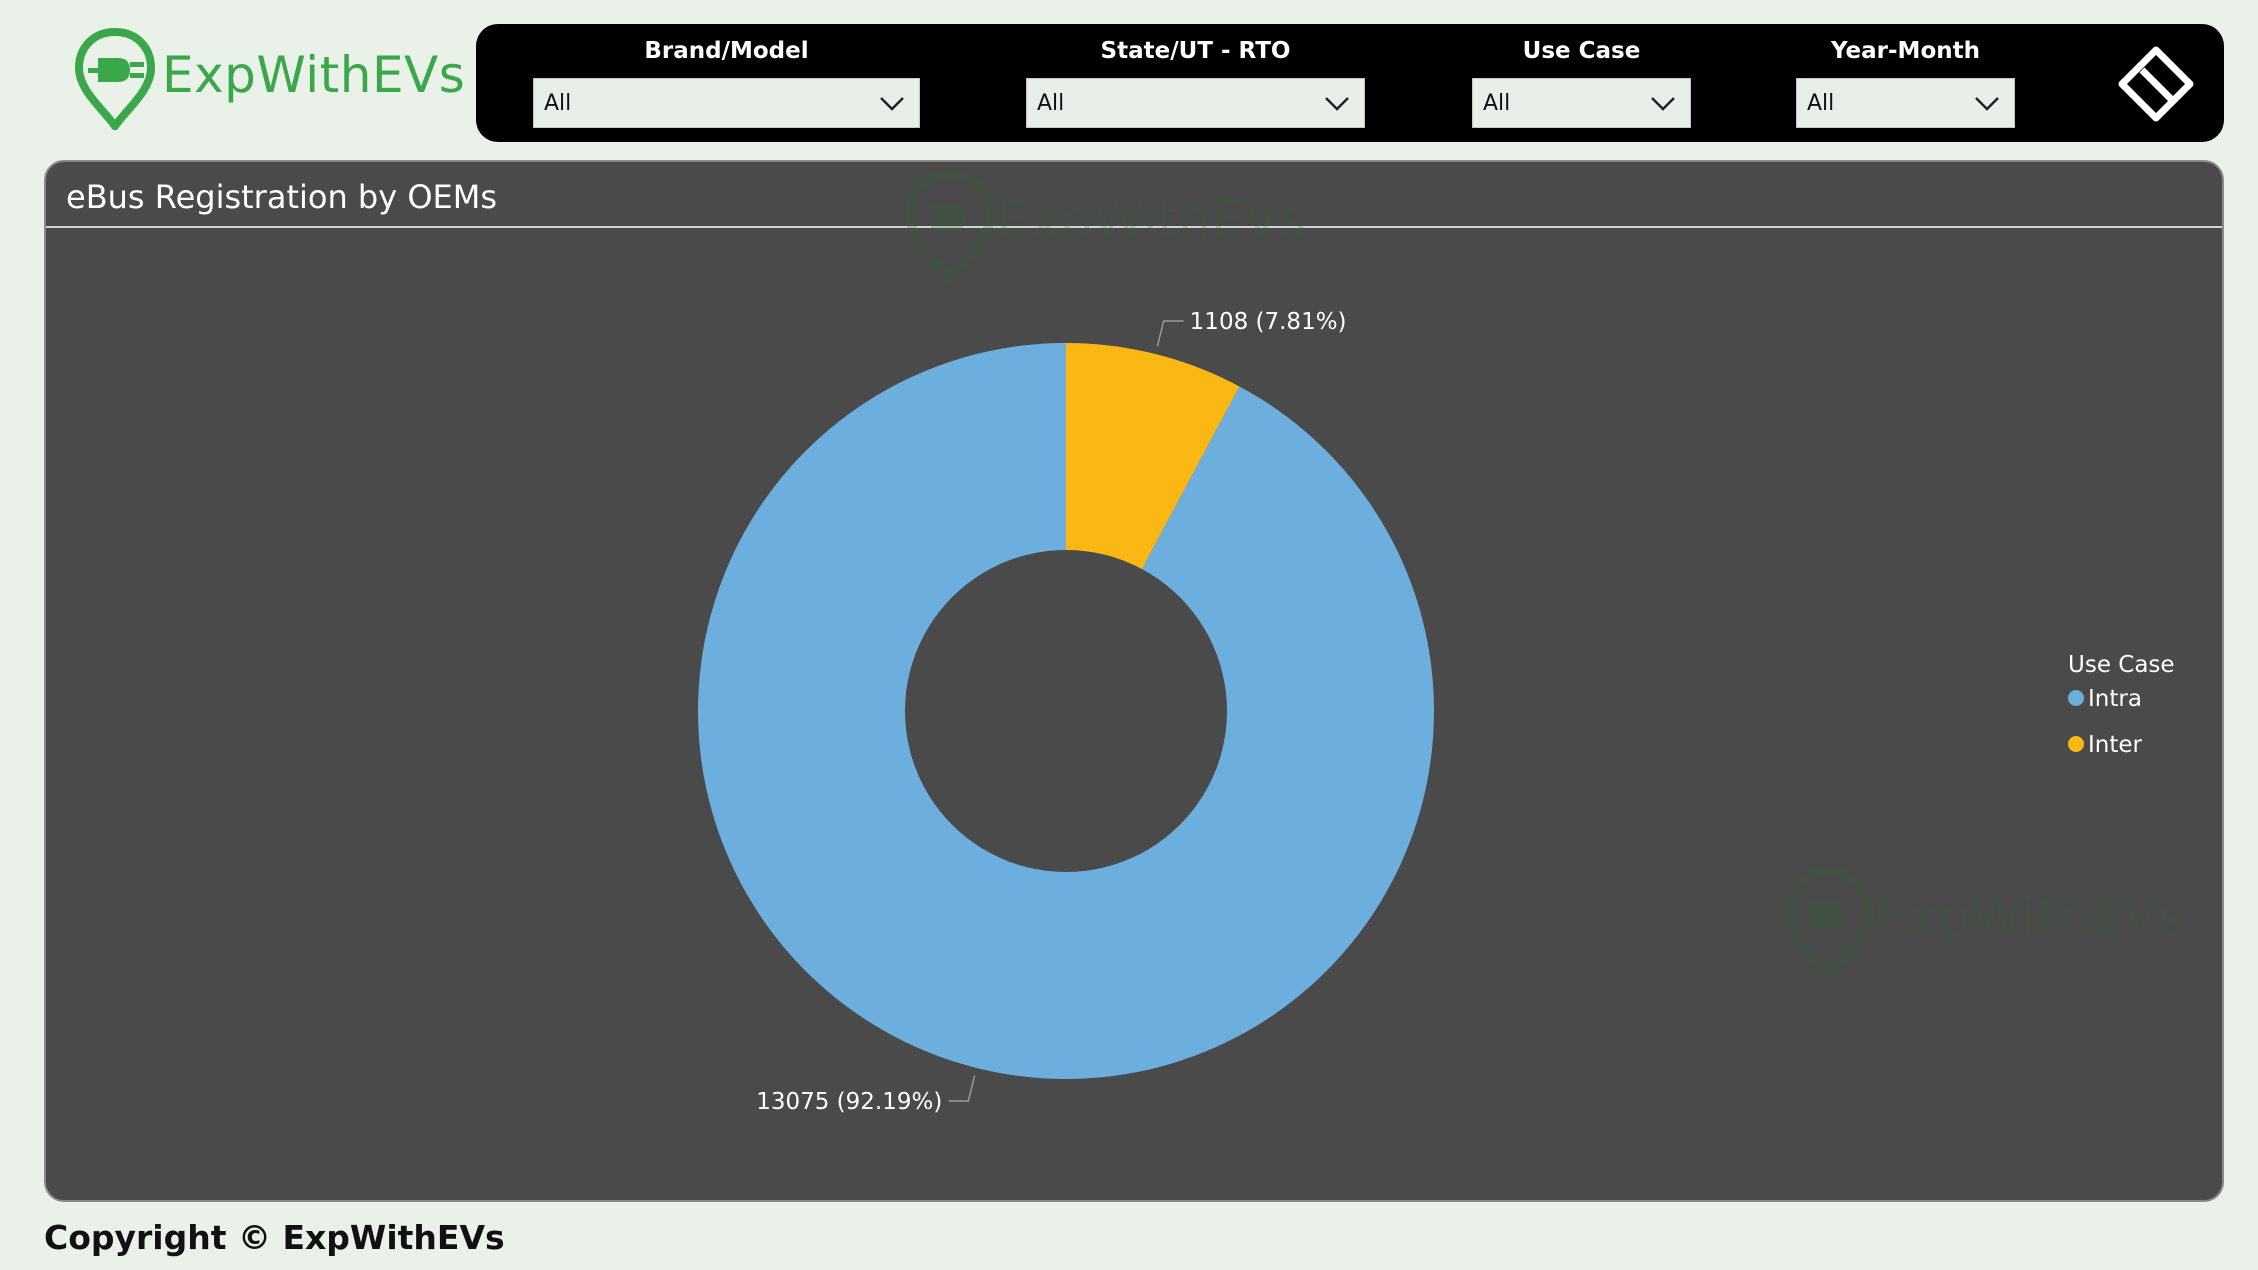 The image size is (2258, 1270). I want to click on use-case-select: All, so click(1581, 103).